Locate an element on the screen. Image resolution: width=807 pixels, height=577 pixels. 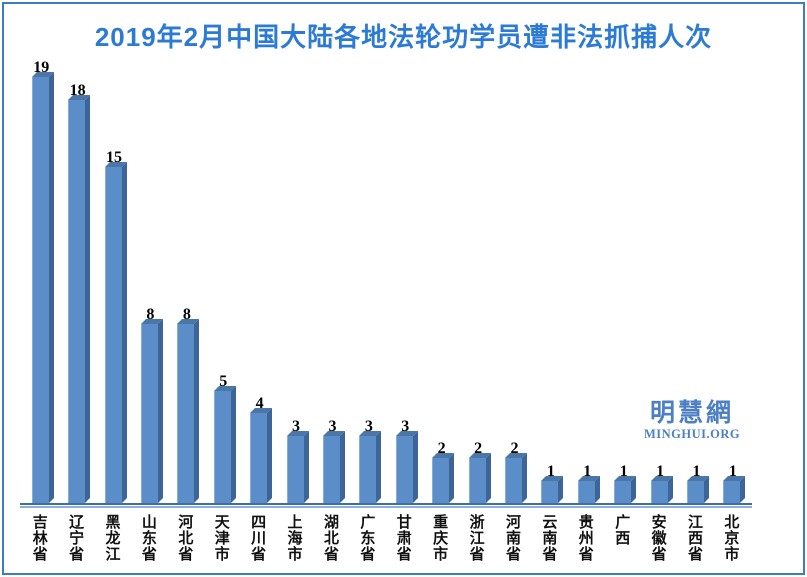
category-label: 重庆市 is located at coordinates (439, 538).